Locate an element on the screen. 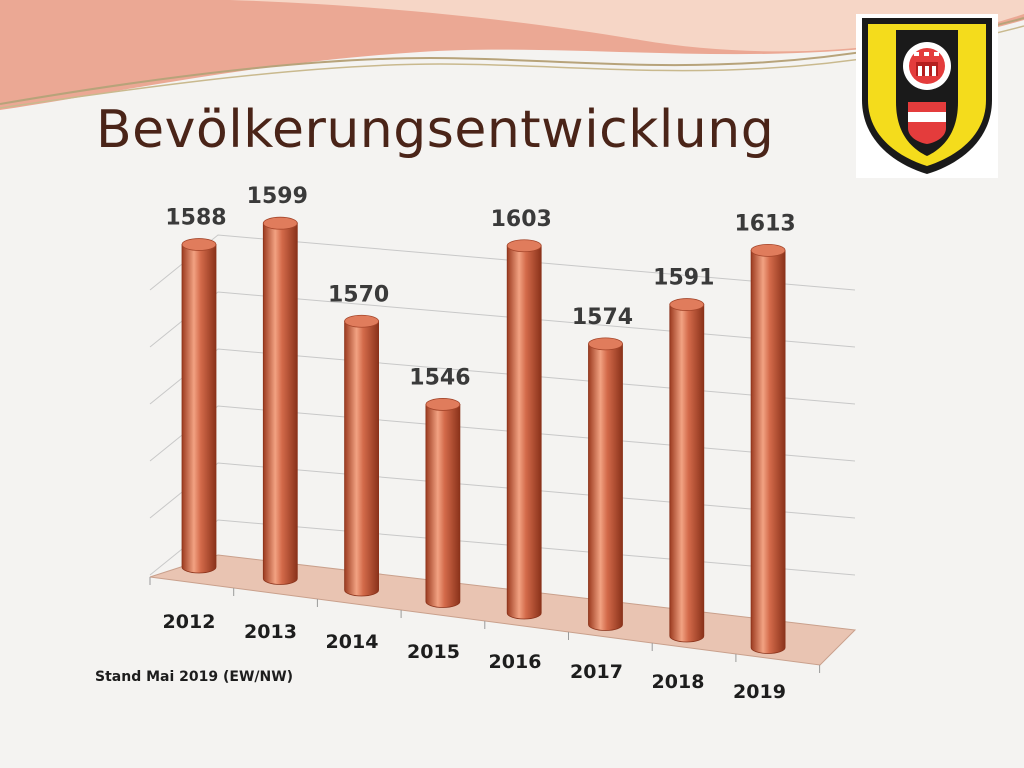 This screenshot has height=768, width=1024. header-swoosh-decoration is located at coordinates (512, 55).